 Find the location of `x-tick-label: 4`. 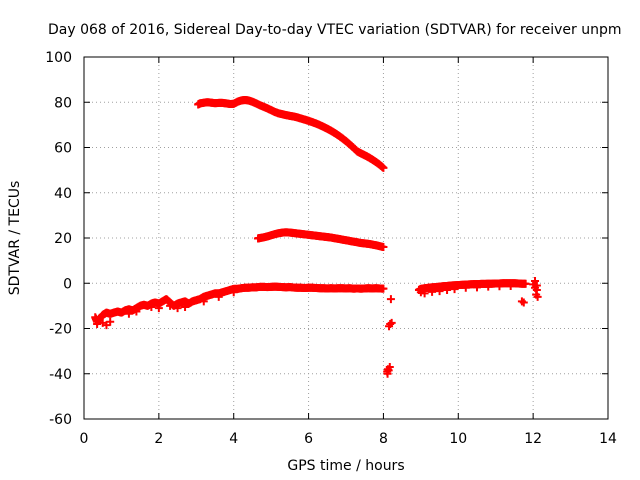

x-tick-label: 4 is located at coordinates (233, 439).